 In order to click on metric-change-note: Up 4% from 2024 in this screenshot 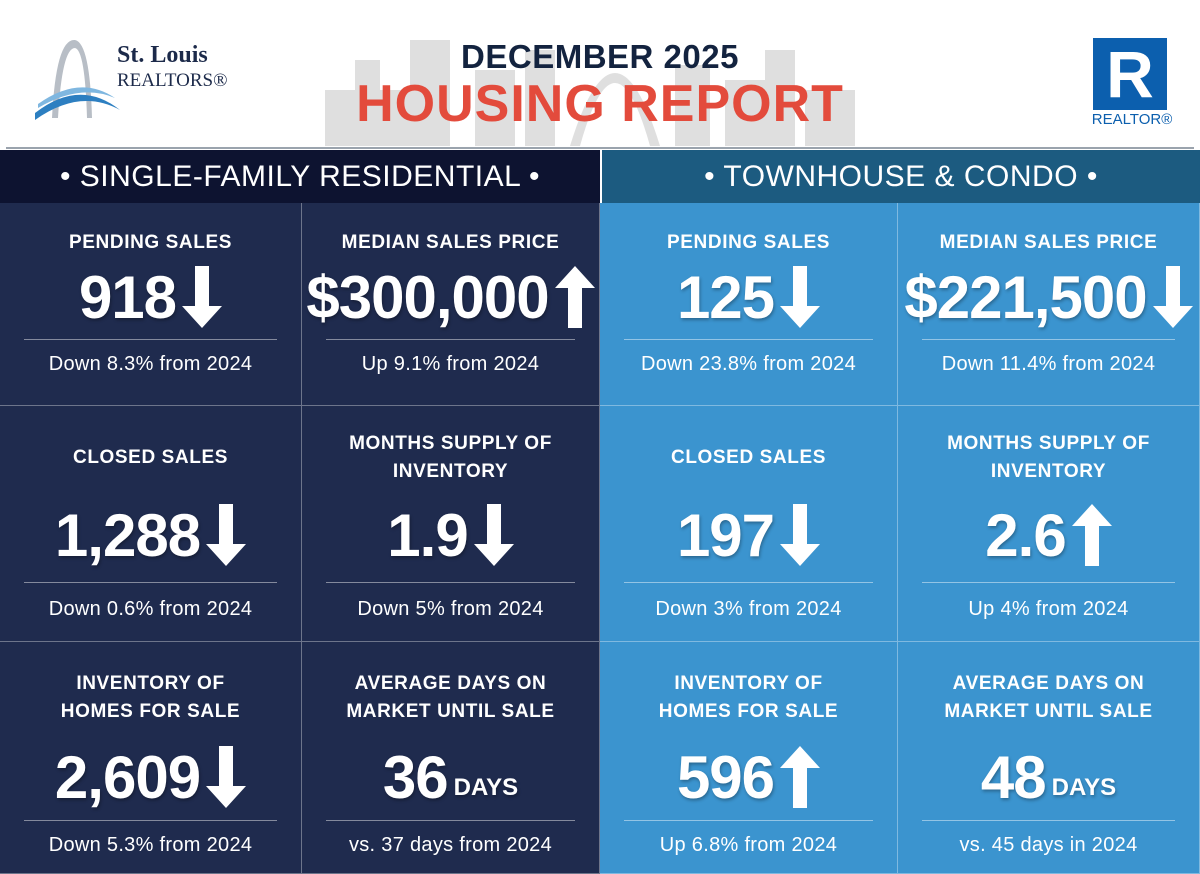, I will do `click(1048, 609)`.